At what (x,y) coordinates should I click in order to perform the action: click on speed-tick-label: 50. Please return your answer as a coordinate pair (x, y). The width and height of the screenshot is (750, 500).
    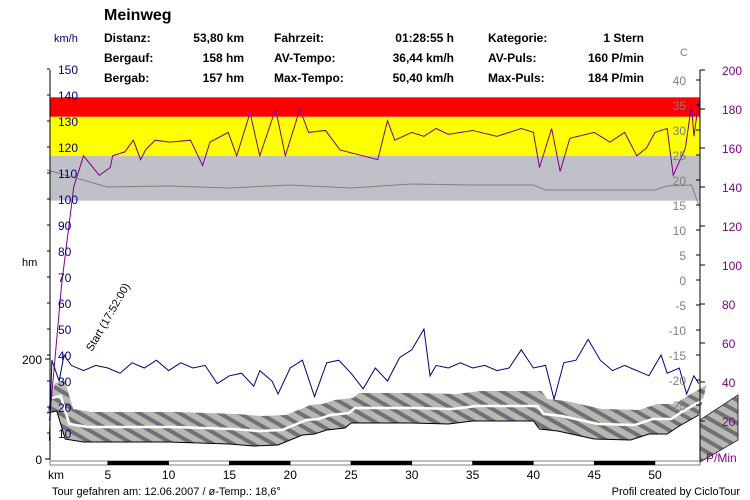
    Looking at the image, I should click on (65, 330).